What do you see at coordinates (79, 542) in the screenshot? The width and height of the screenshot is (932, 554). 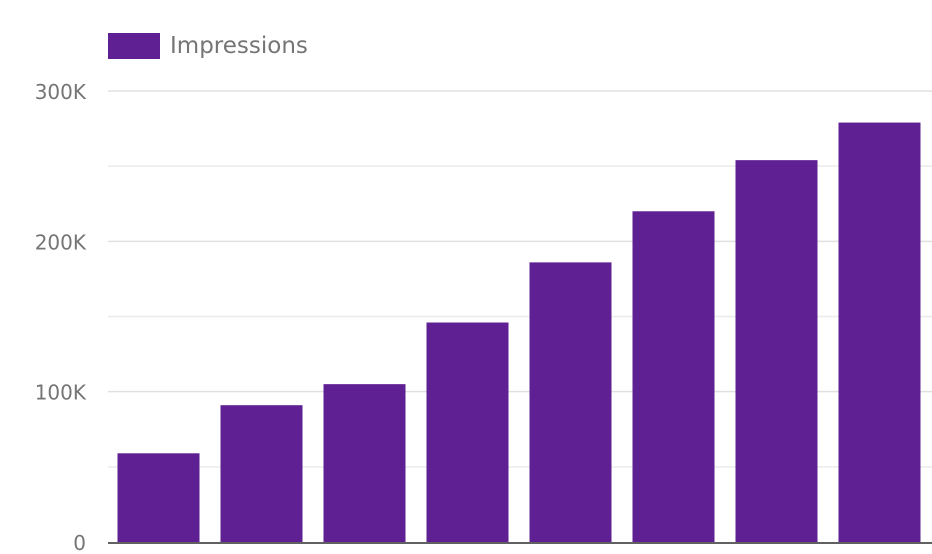 I see `y-tick-label: 0` at bounding box center [79, 542].